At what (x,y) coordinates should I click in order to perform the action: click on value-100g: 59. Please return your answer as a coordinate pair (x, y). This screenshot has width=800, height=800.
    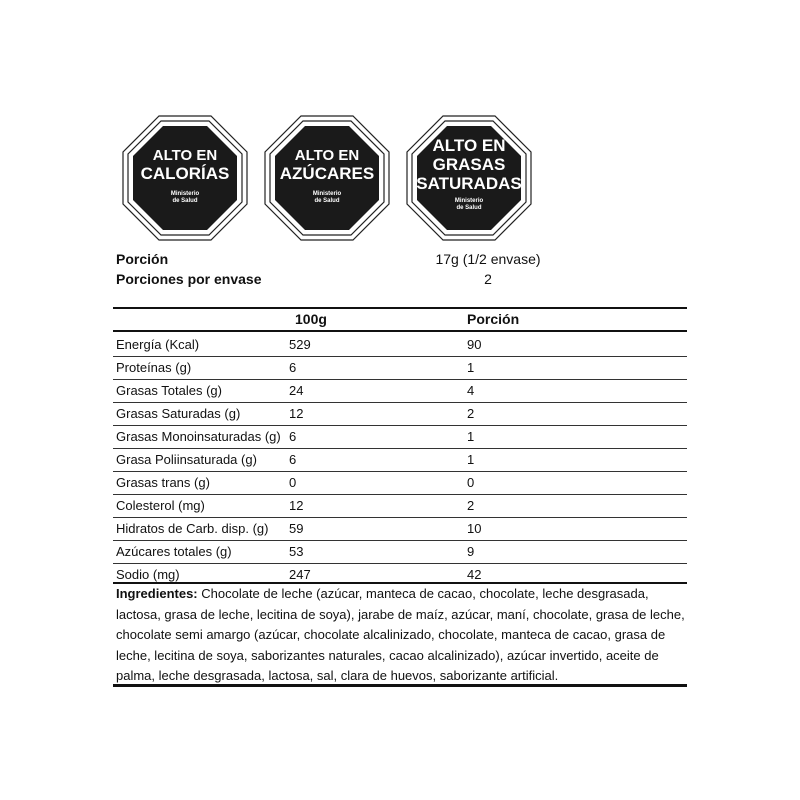
    Looking at the image, I should click on (296, 528).